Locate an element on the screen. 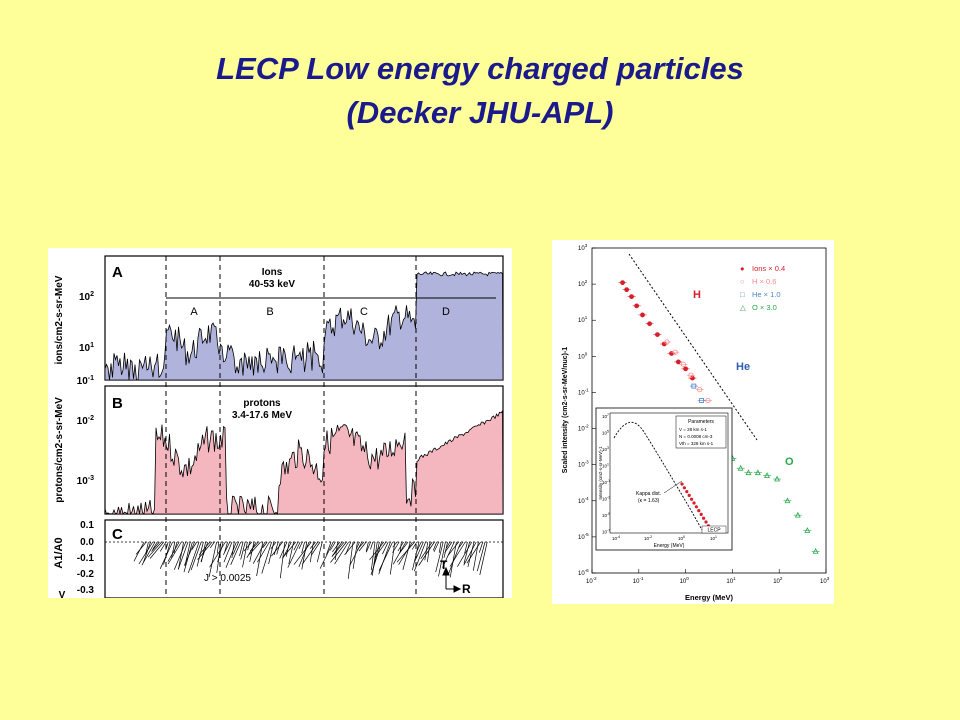 This screenshot has height=720, width=960. y-tick-label: 10⁻⁵ is located at coordinates (583, 536).